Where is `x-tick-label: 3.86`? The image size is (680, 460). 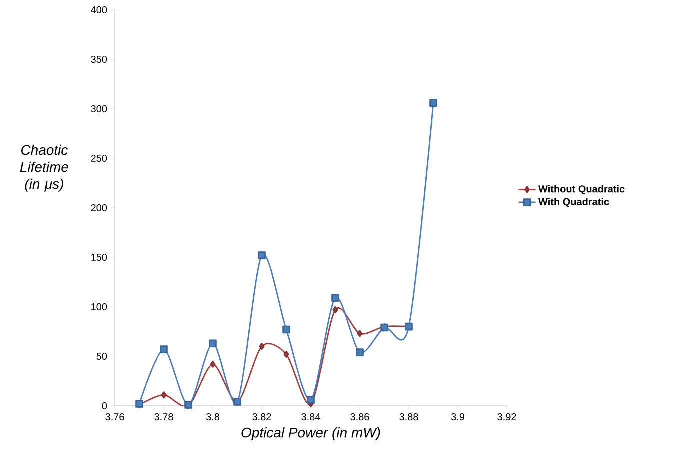 x-tick-label: 3.86 is located at coordinates (360, 417).